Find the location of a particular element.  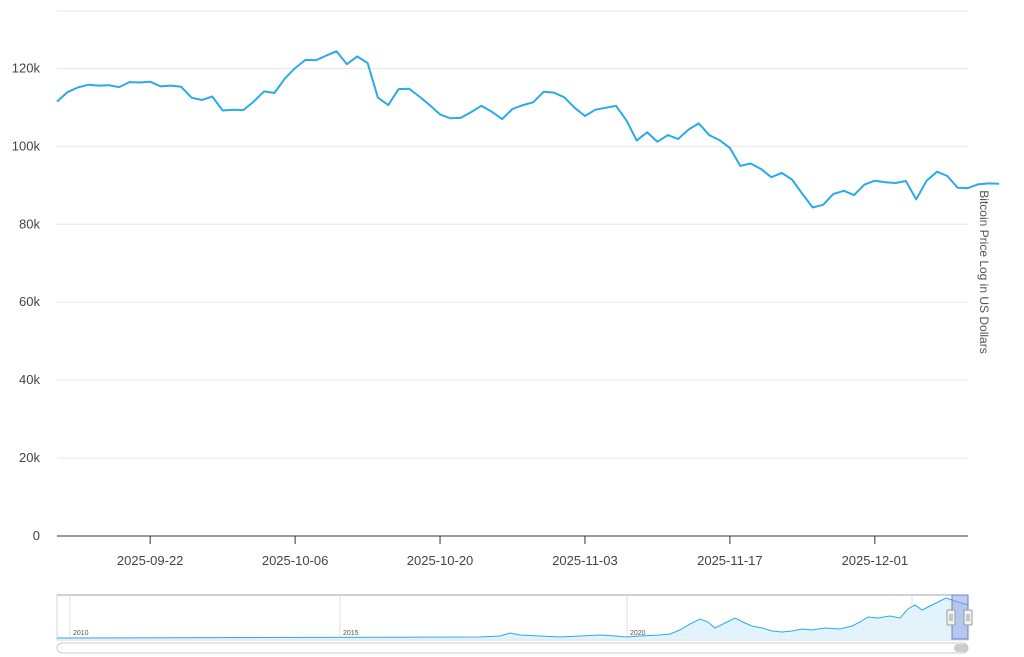

x-tick-label: 2025-12-01 is located at coordinates (875, 560).